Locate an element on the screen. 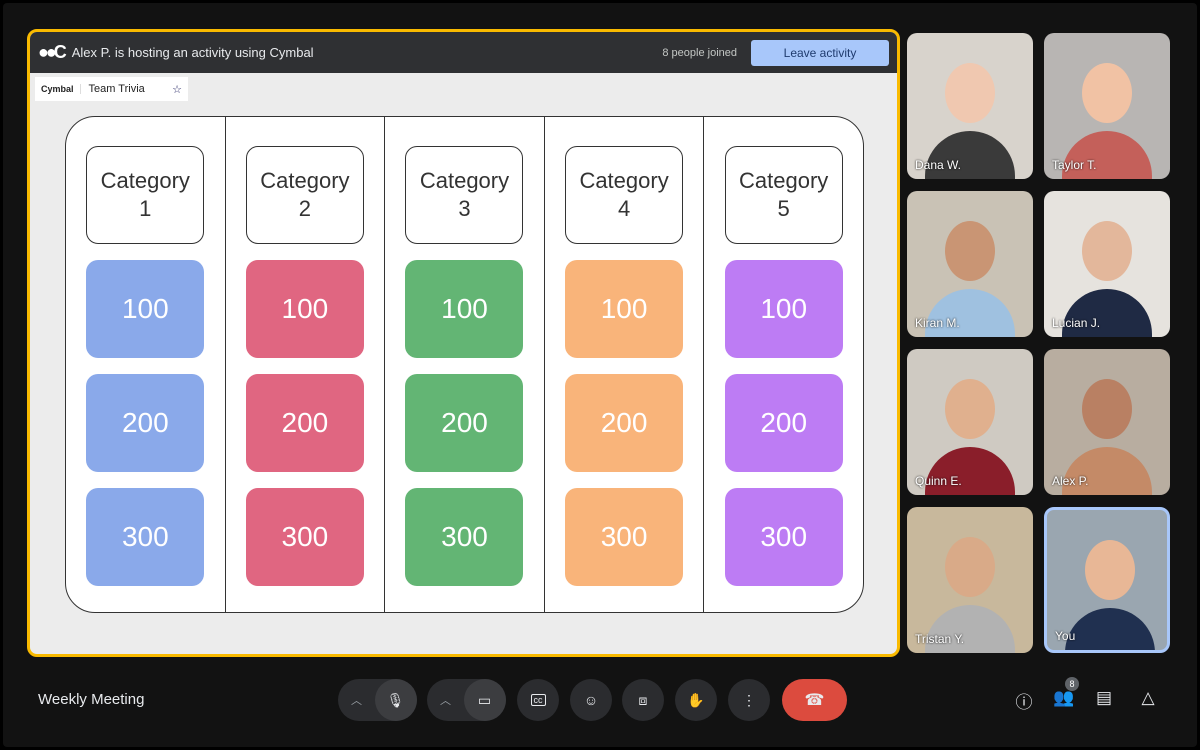  category-column: Category 4 100 200 300 is located at coordinates (625, 364).